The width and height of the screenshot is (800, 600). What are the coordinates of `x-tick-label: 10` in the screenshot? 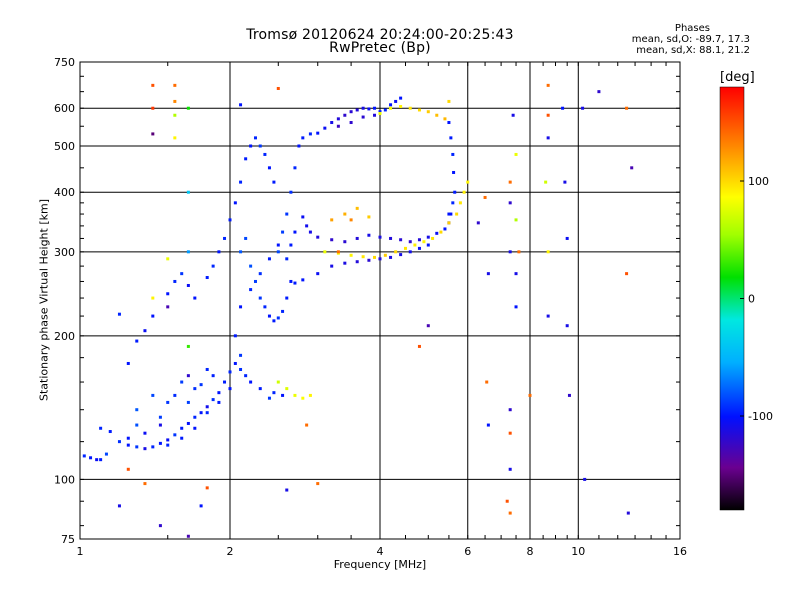 It's located at (578, 551).